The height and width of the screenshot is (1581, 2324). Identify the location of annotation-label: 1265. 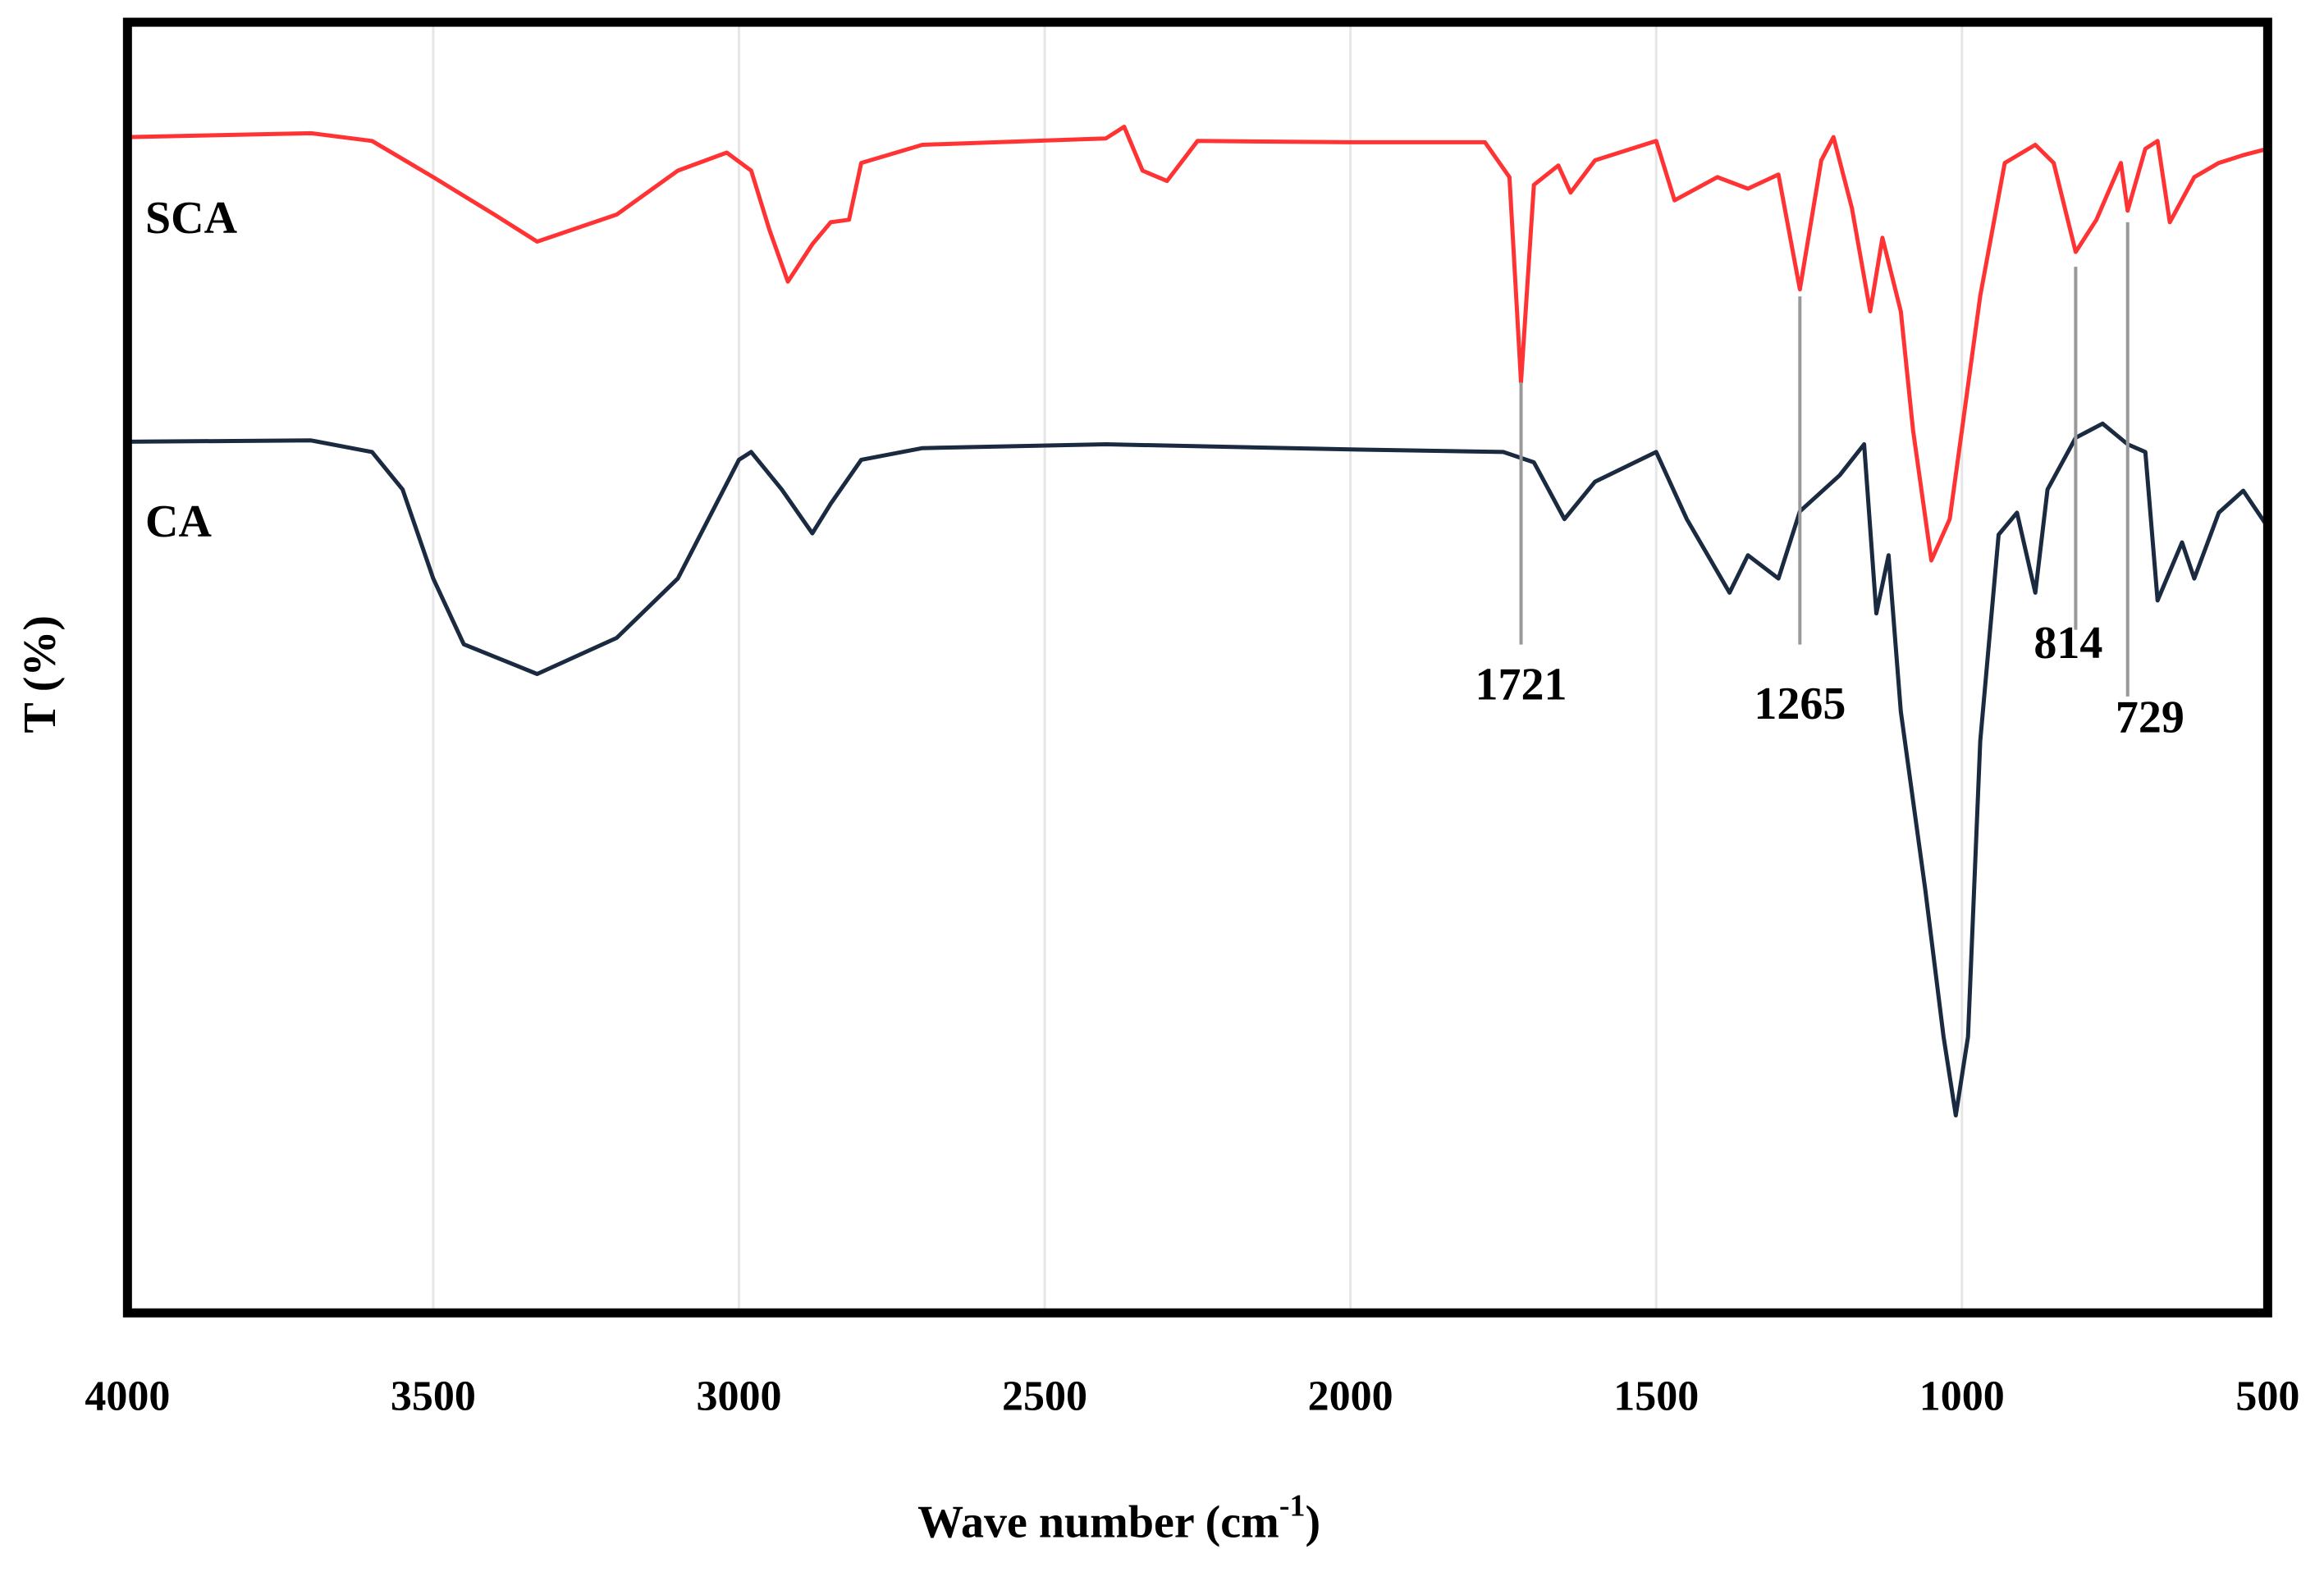
(1800, 704).